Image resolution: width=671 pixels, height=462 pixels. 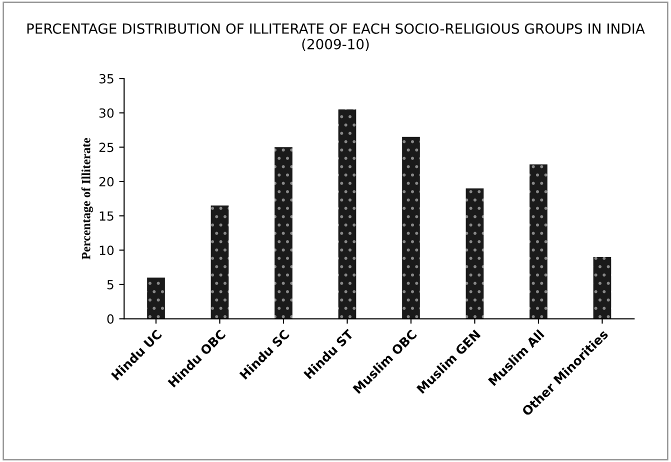 I want to click on y-tick-label: 30, so click(x=106, y=113).